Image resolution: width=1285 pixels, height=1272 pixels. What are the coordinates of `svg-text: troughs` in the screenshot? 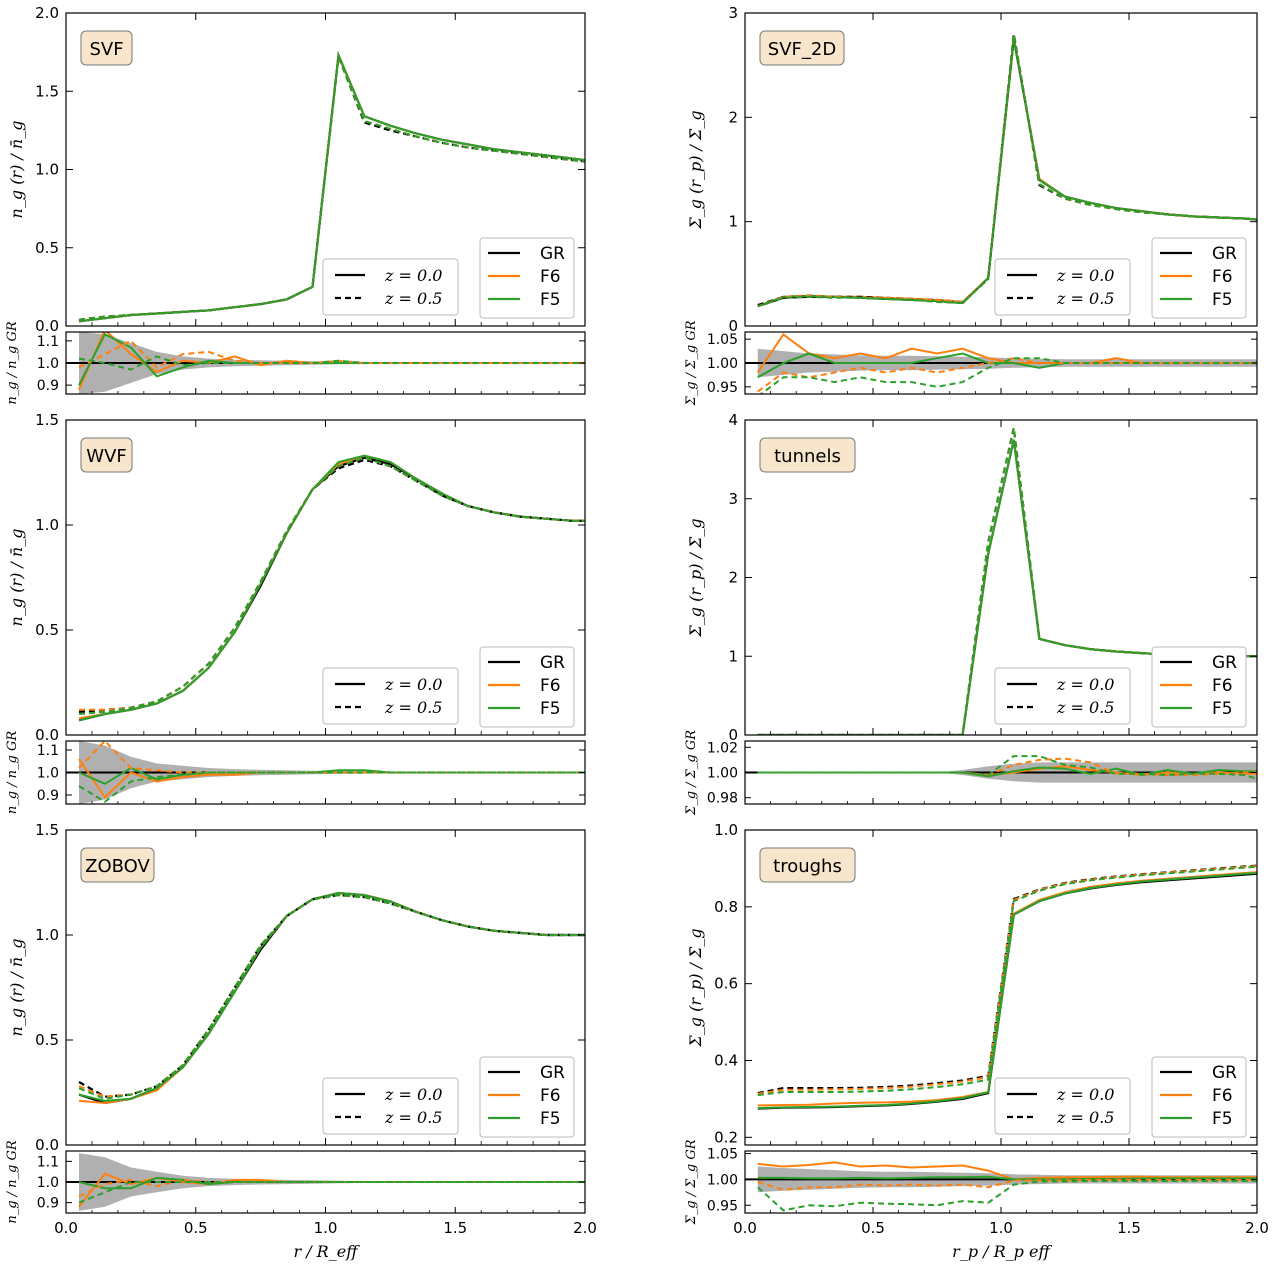 It's located at (807, 866).